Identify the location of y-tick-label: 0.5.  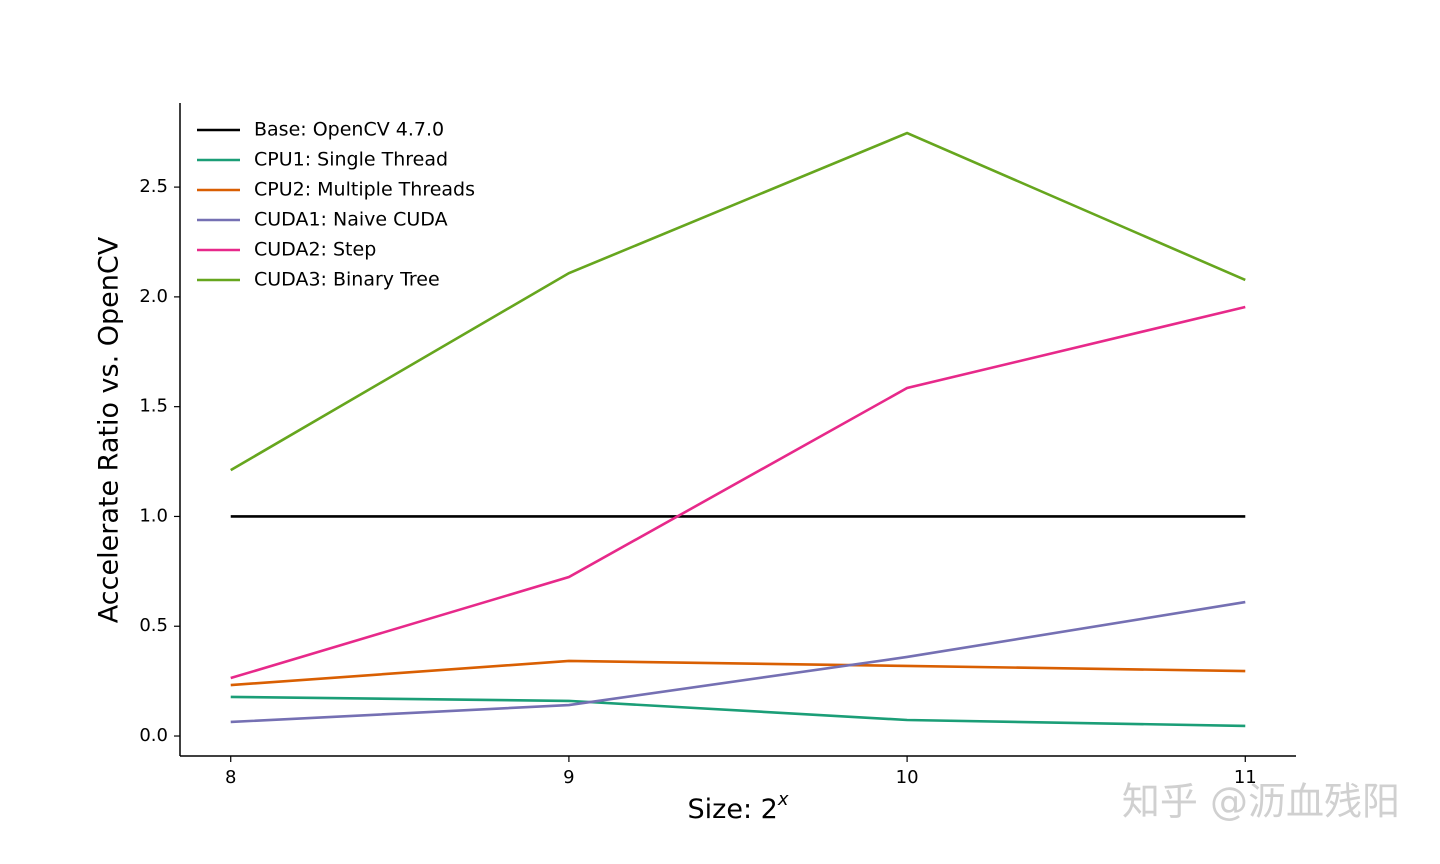
(153, 625).